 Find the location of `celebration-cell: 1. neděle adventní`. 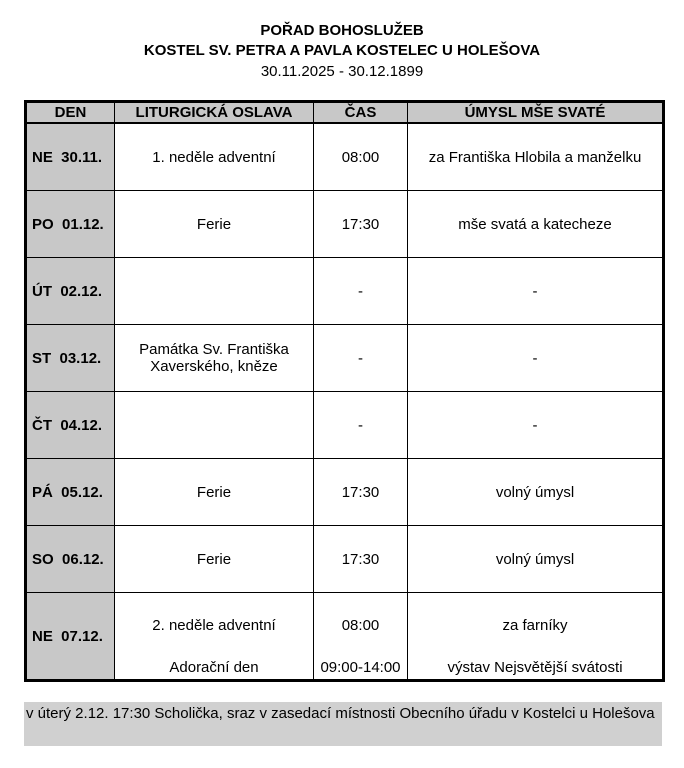

celebration-cell: 1. neděle adventní is located at coordinates (214, 156).